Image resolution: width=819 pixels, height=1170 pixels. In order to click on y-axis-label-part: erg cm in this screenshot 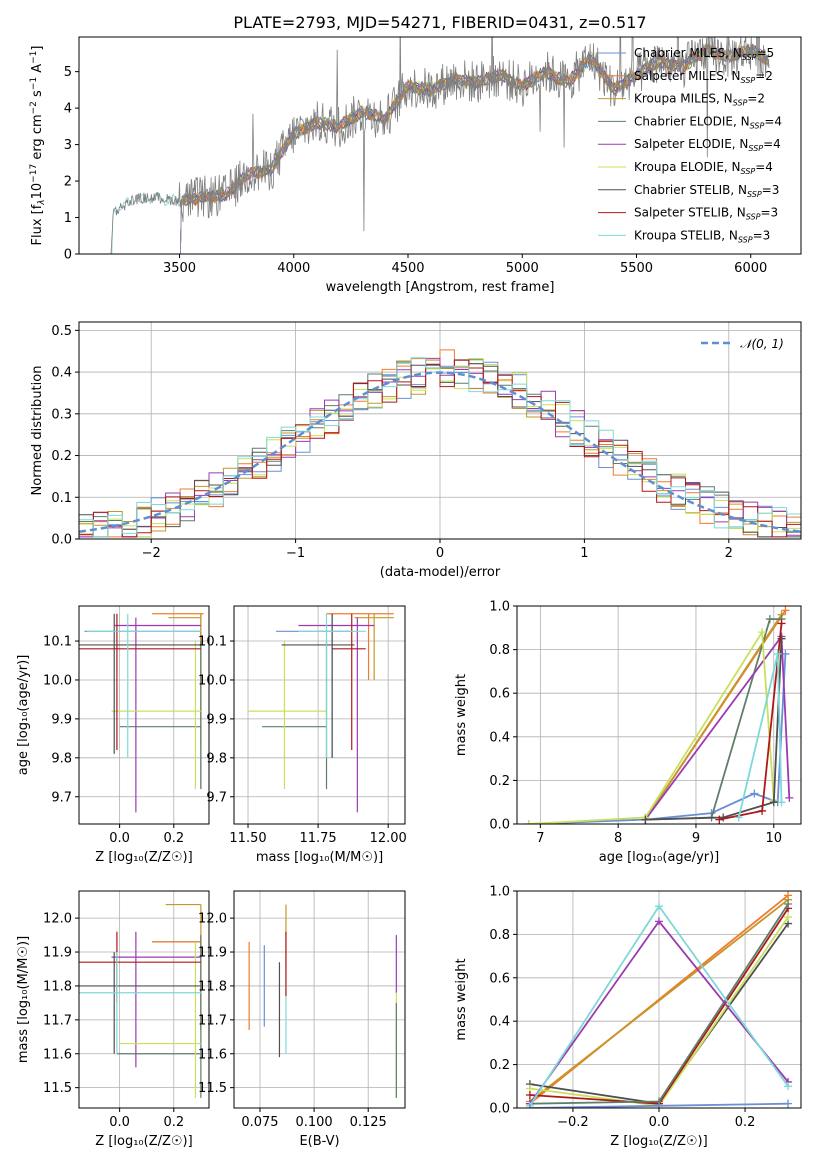, I will do `click(37, 138)`.